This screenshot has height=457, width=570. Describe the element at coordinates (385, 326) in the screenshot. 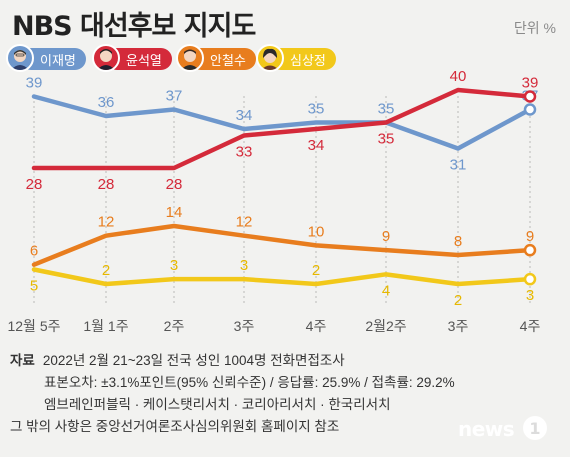

I see `x-tick-label: 2월2주` at that location.